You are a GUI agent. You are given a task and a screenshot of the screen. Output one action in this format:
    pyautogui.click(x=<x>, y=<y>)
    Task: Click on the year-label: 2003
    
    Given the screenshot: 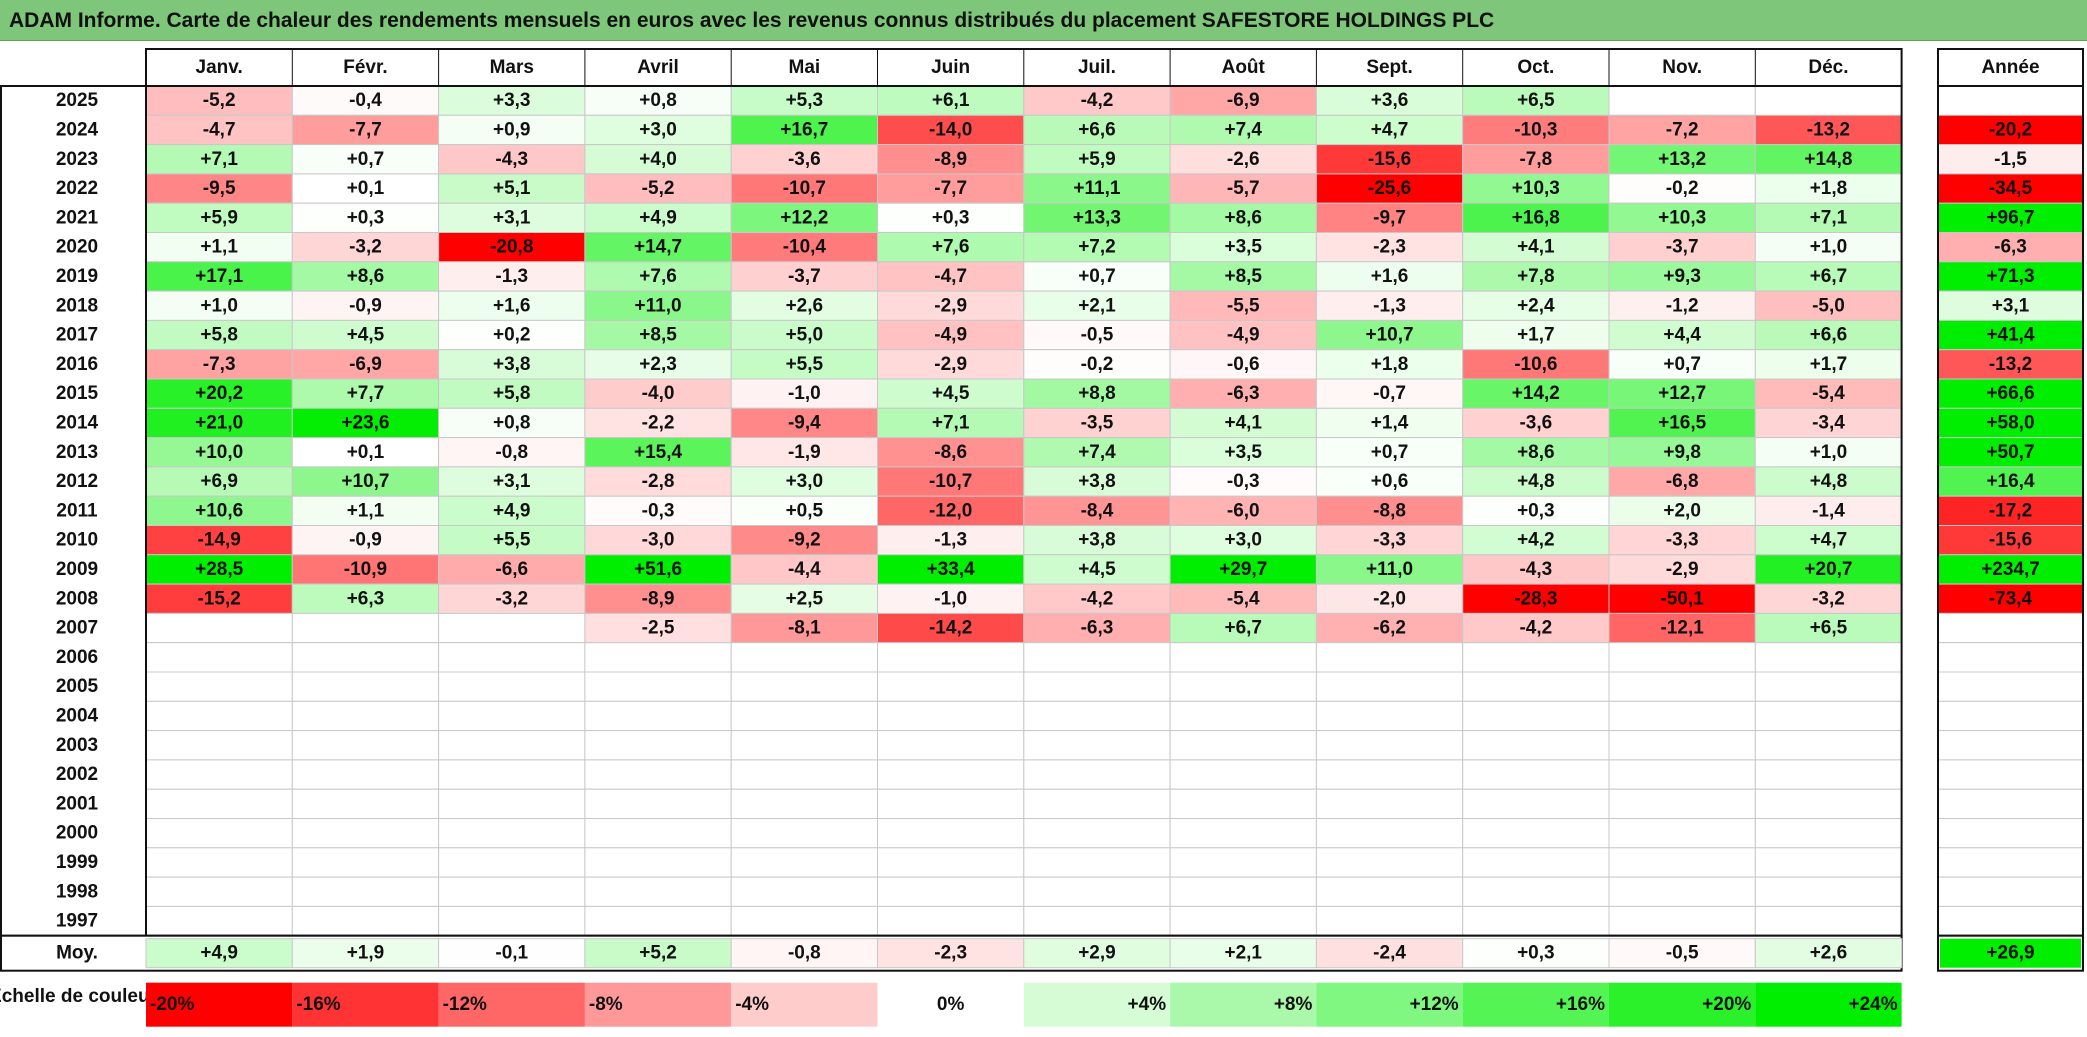 What is the action you would take?
    pyautogui.click(x=77, y=745)
    